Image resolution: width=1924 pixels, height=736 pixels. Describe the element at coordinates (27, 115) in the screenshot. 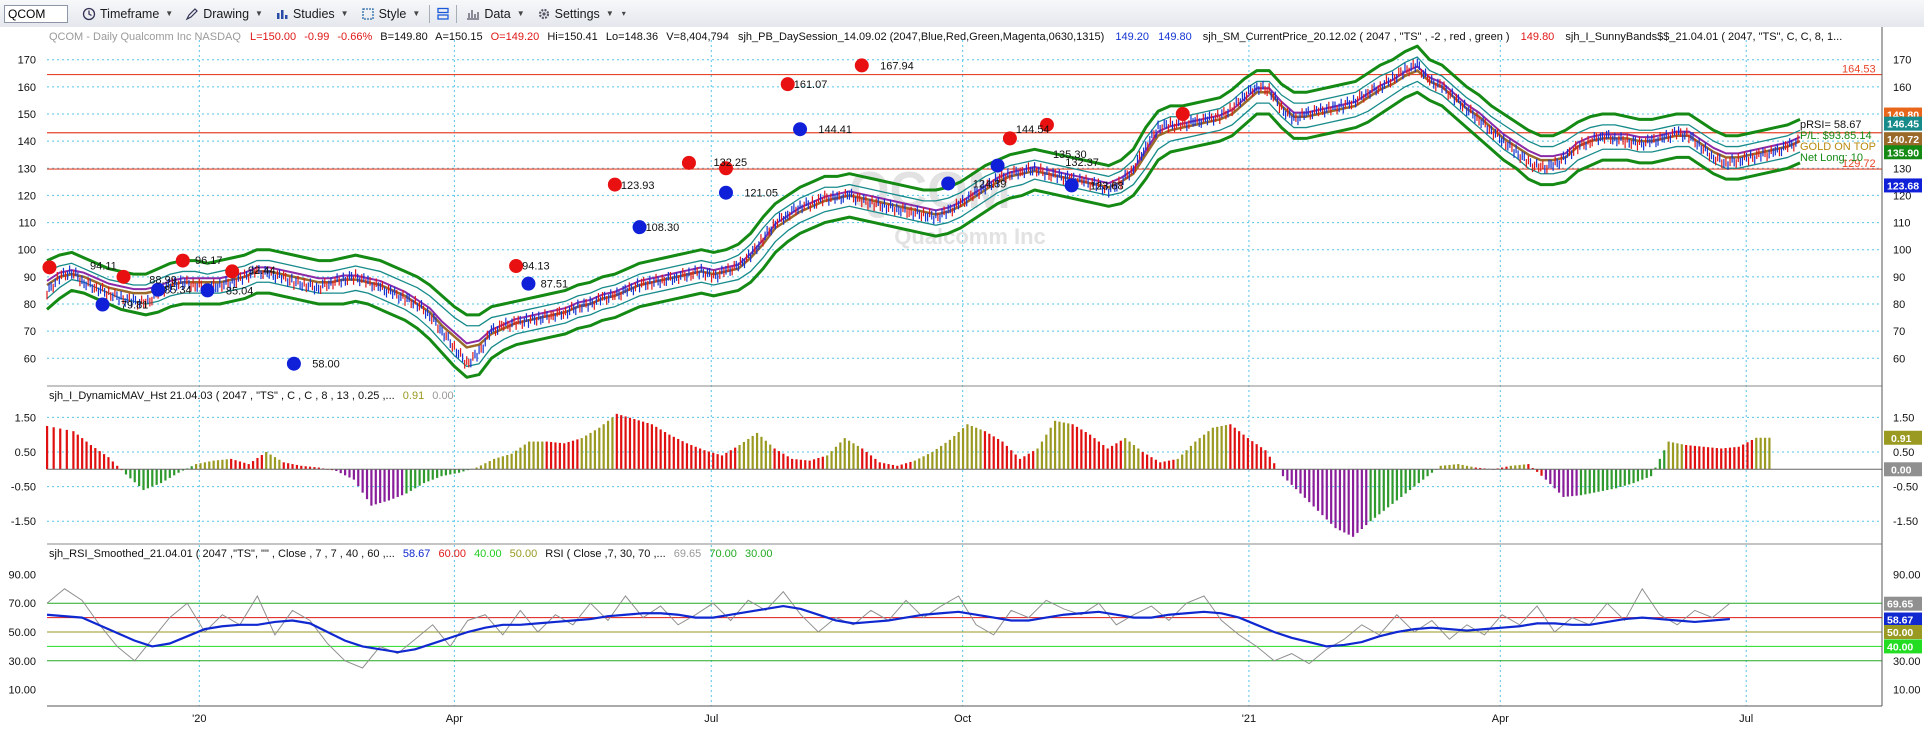

I see `price-tick-label-left: 150` at that location.